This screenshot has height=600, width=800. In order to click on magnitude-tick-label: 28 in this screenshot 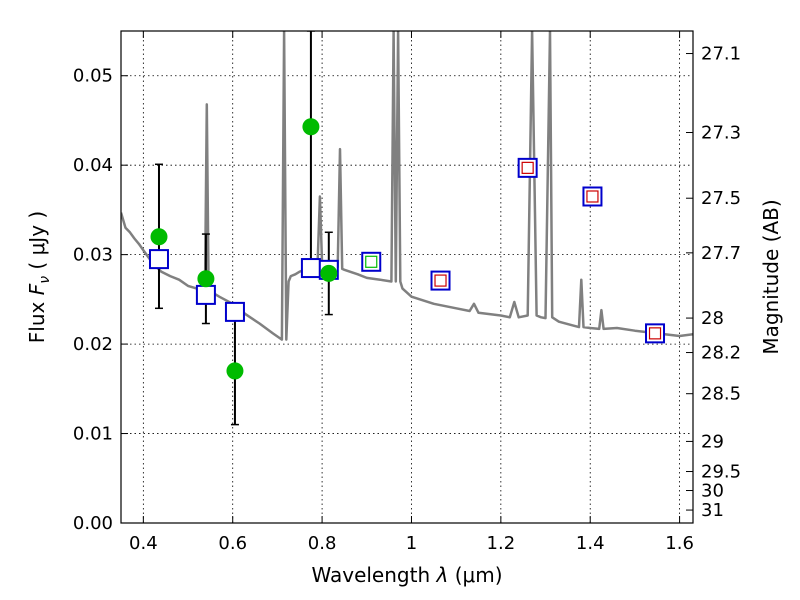, I will do `click(712, 318)`.